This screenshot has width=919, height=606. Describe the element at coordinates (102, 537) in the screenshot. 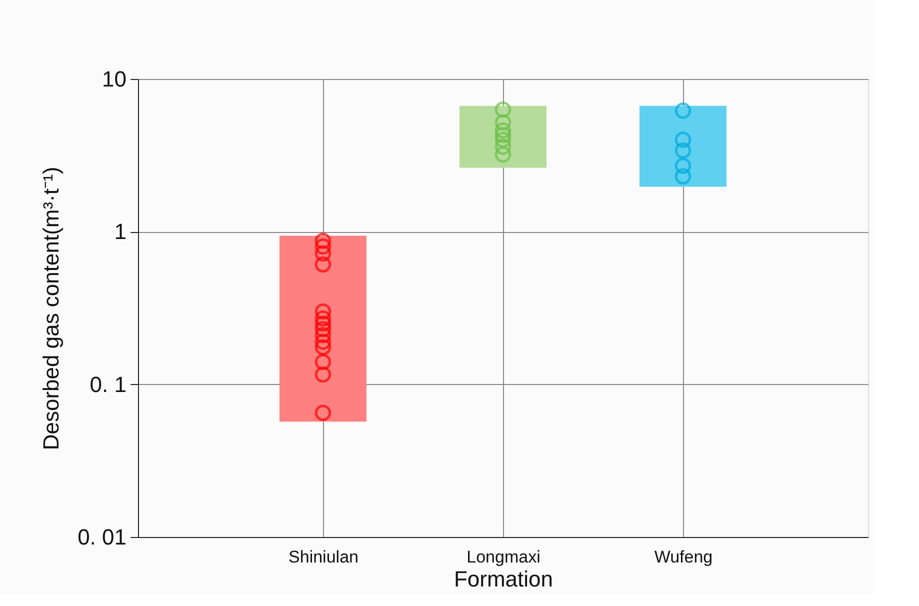

I see `y-tick-label: 0. 01` at that location.